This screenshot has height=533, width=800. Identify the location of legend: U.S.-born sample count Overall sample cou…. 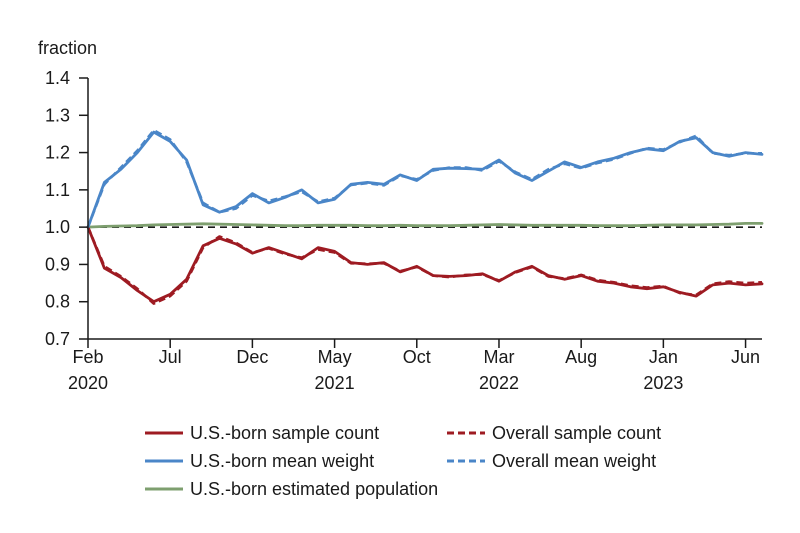
(403, 461).